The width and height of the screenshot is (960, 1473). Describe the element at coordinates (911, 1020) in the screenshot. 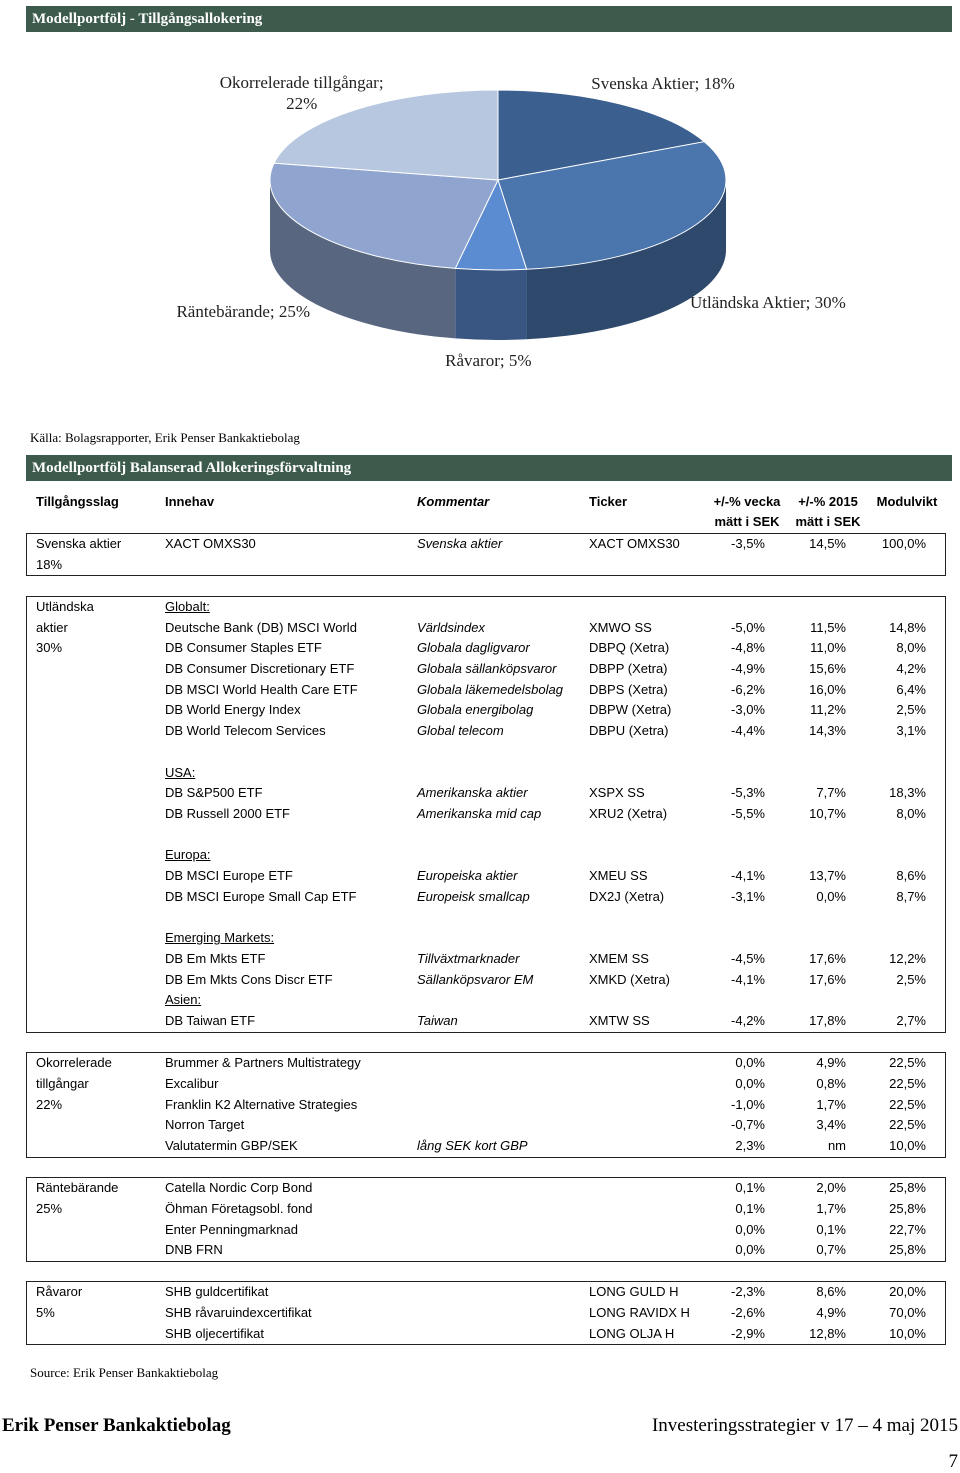

I see `cell: 2,7%` at that location.